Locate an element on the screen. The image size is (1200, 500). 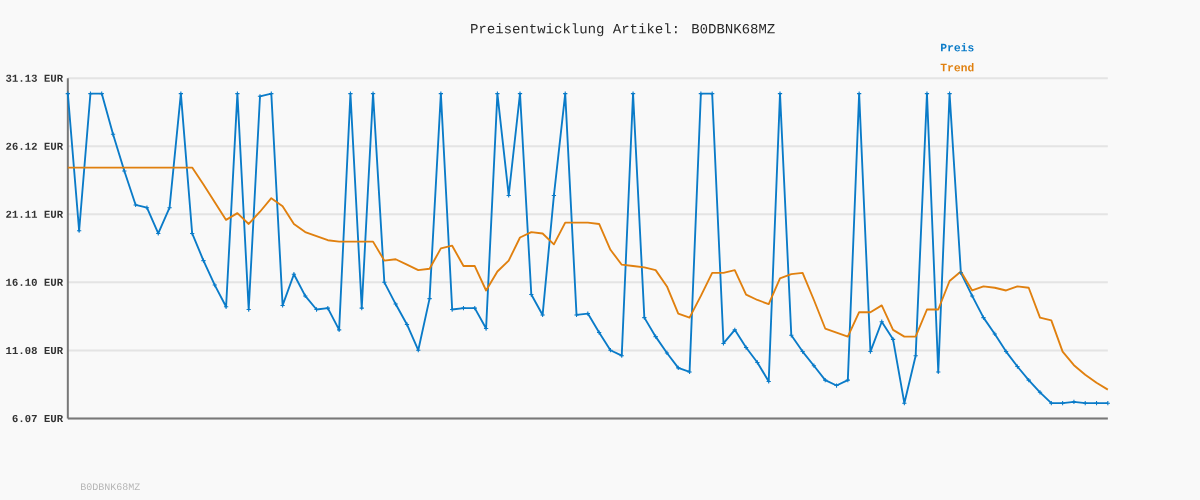
y-tick-label: 6.07 EUR is located at coordinates (38, 418).